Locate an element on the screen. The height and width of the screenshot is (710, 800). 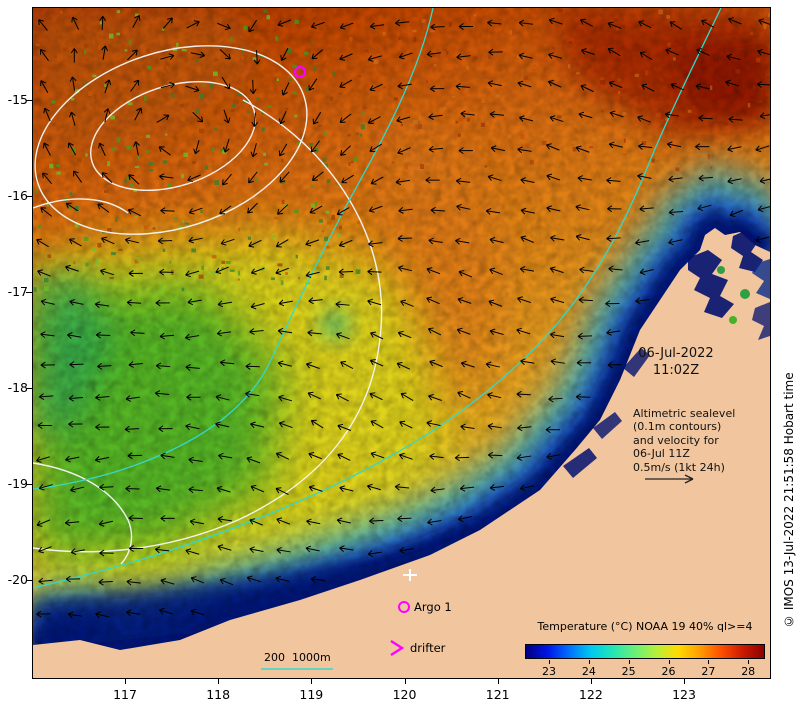
annotation-line: Altimetric sealevel is located at coordinates (684, 413).